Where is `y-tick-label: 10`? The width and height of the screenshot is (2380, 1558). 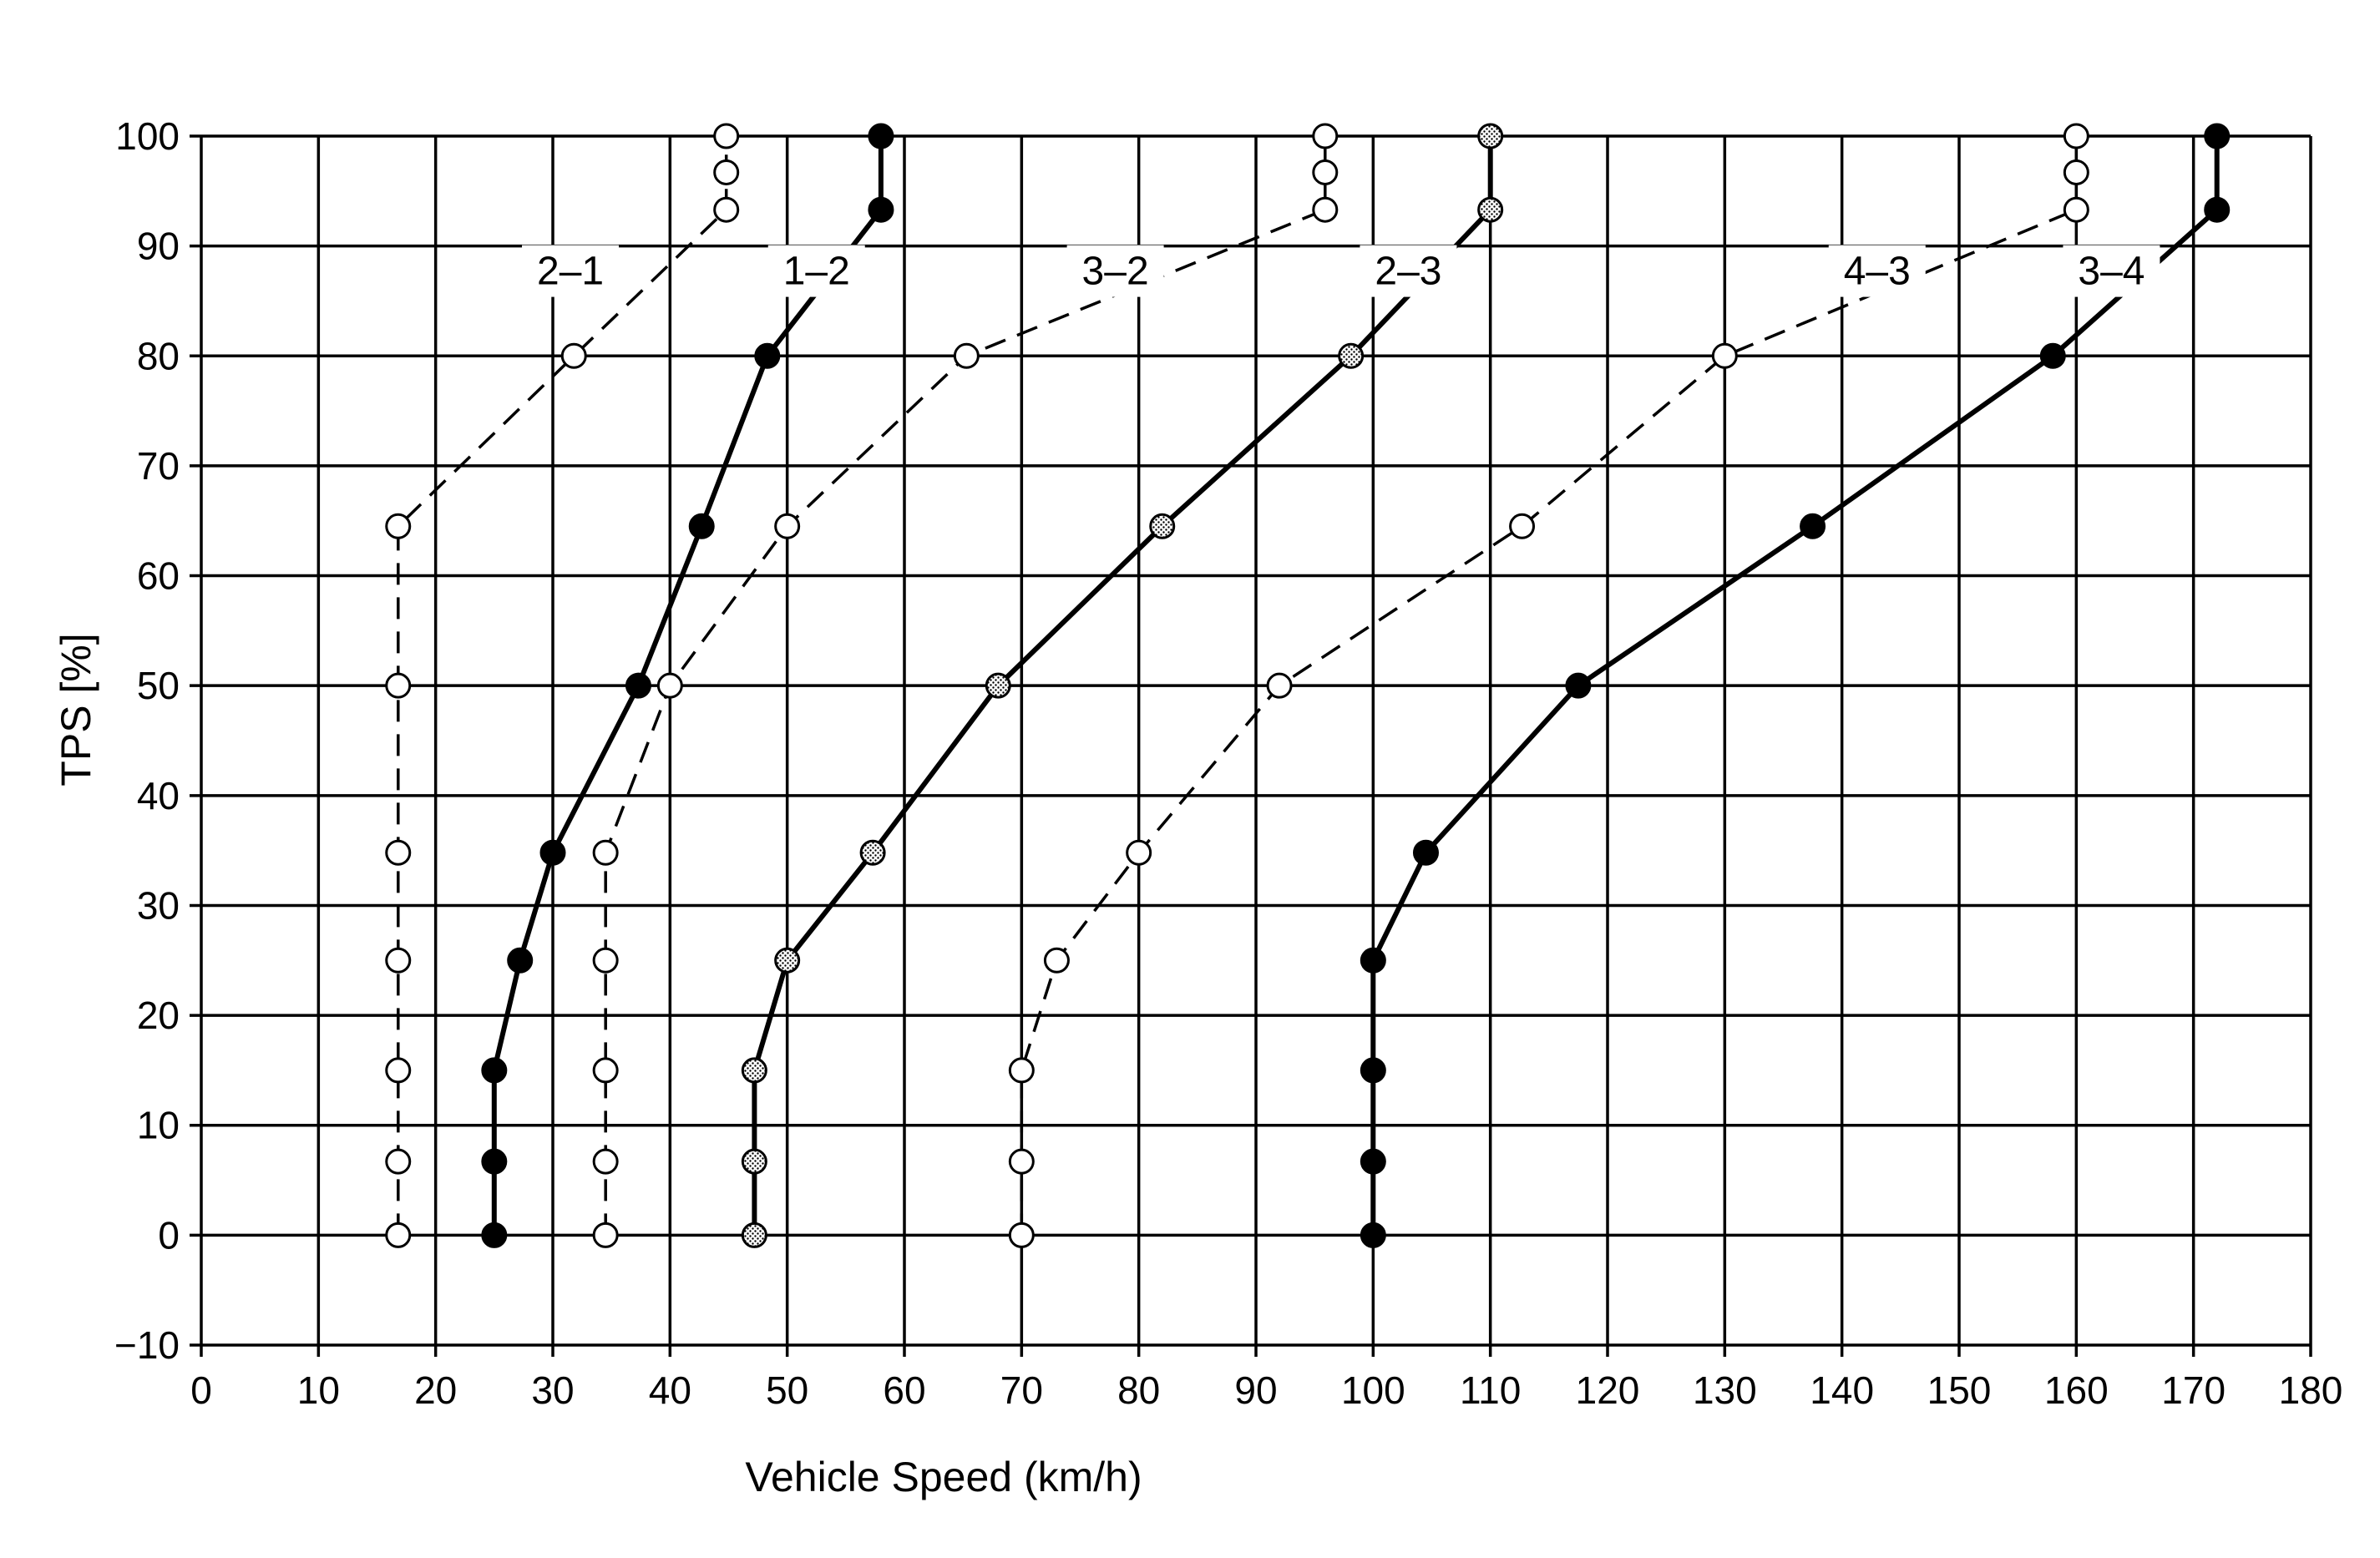
y-tick-label: 10 is located at coordinates (158, 1126).